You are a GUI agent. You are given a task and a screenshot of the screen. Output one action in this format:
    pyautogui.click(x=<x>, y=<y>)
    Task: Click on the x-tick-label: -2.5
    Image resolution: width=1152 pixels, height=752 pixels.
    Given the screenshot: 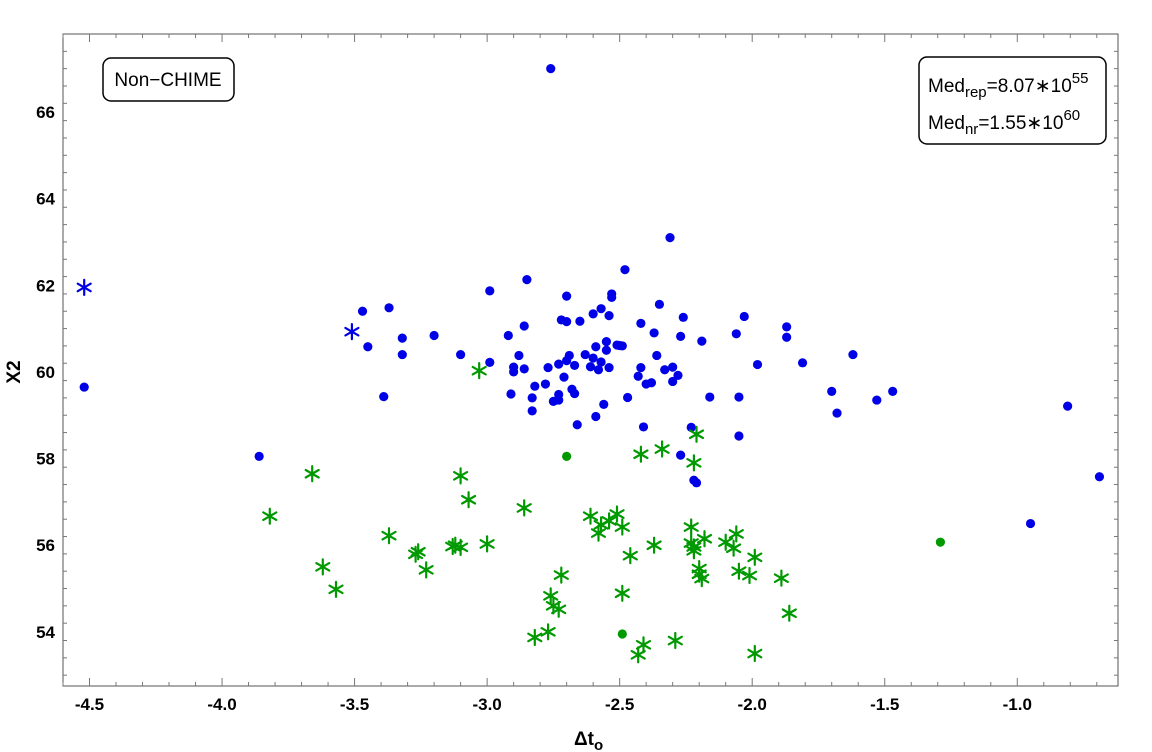 What is the action you would take?
    pyautogui.click(x=619, y=704)
    